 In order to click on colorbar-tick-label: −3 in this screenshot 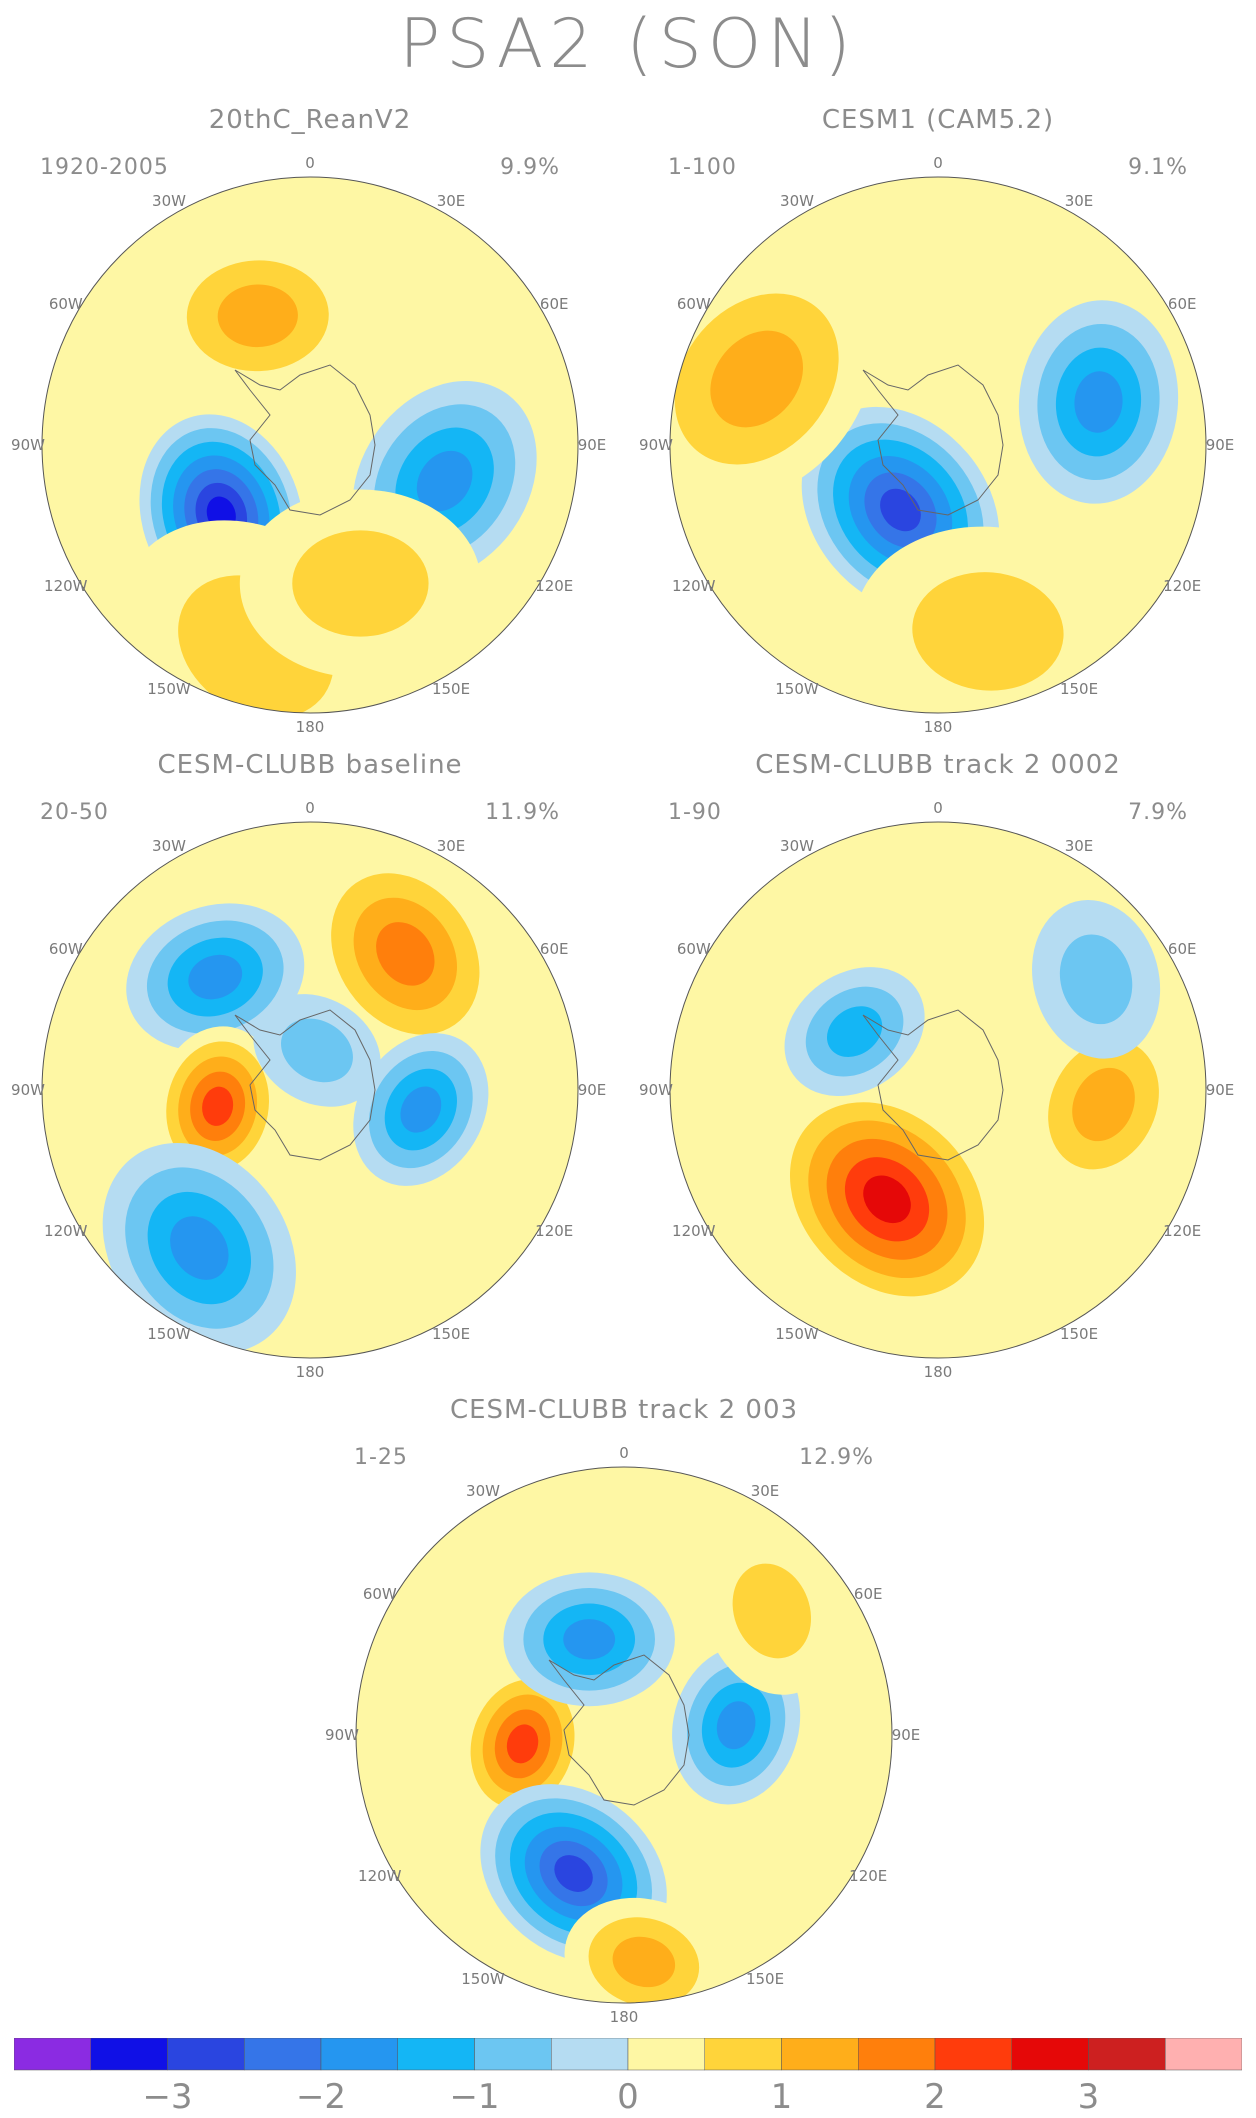, I will do `click(167, 2097)`.